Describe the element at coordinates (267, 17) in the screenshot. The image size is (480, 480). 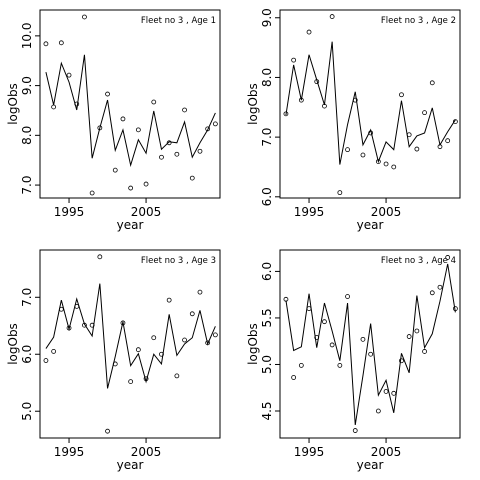
I see `y-tick-label: 9.0` at that location.